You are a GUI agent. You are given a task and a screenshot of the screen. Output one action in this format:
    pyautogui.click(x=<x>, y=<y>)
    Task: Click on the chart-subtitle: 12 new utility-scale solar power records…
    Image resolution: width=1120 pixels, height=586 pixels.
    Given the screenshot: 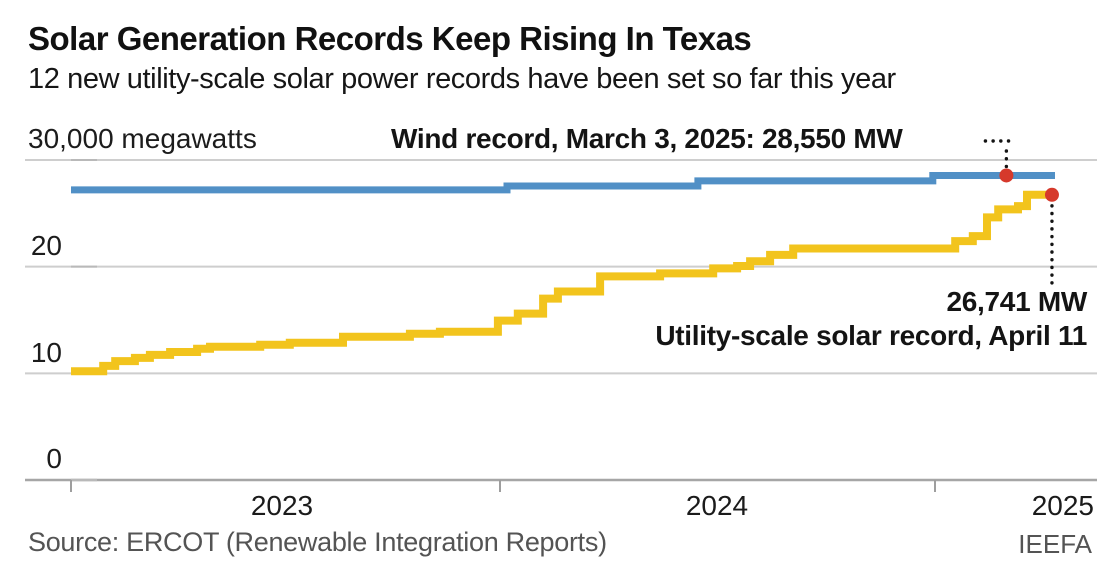 What is the action you would take?
    pyautogui.click(x=462, y=79)
    